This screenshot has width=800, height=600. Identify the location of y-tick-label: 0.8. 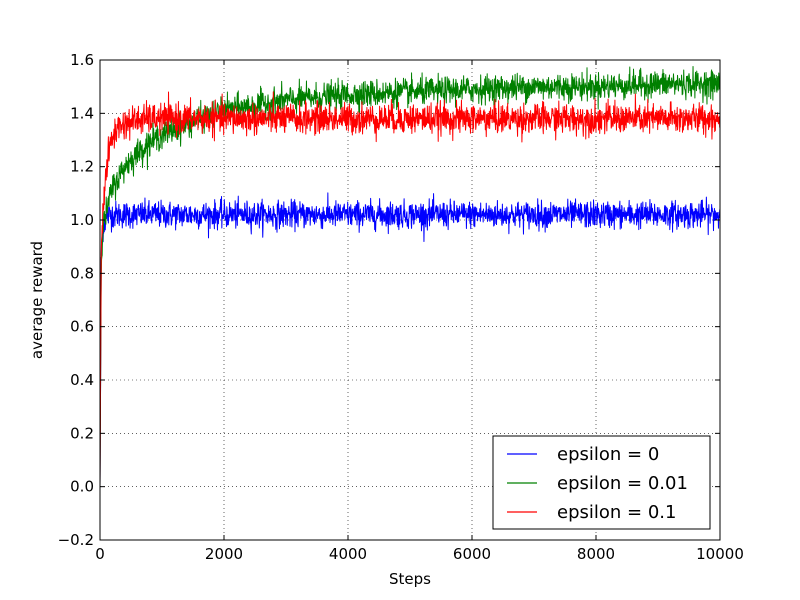
(82, 273).